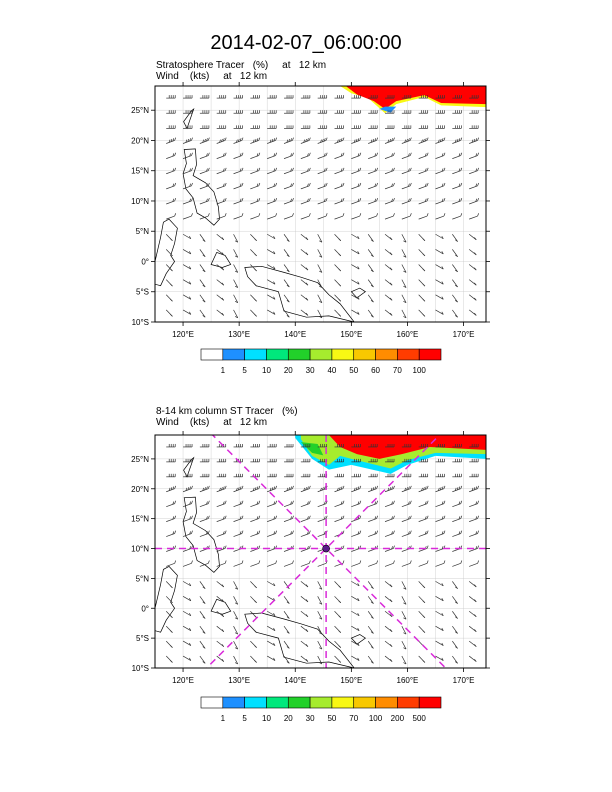  What do you see at coordinates (166, 599) in the screenshot?
I see `borneo-coastline` at bounding box center [166, 599].